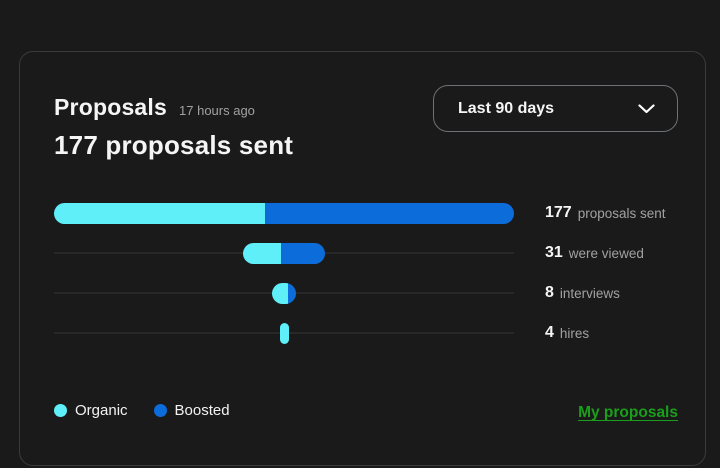 This screenshot has width=720, height=468. What do you see at coordinates (173, 107) in the screenshot?
I see `title-row: Proposals 17 hours ago` at bounding box center [173, 107].